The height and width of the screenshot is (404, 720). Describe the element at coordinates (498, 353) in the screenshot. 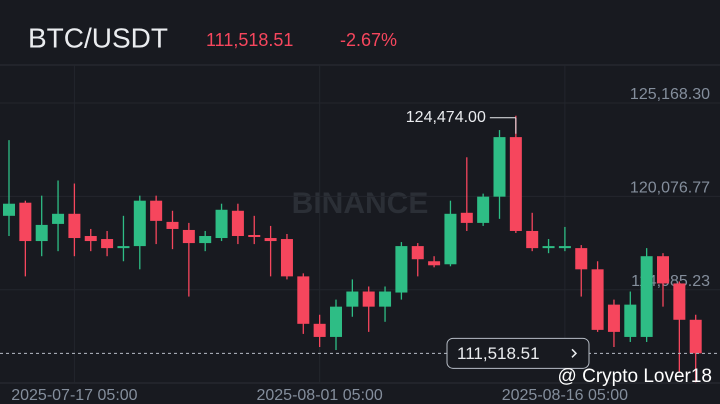

I see `last-price-tag-label: 111,518.51` at that location.